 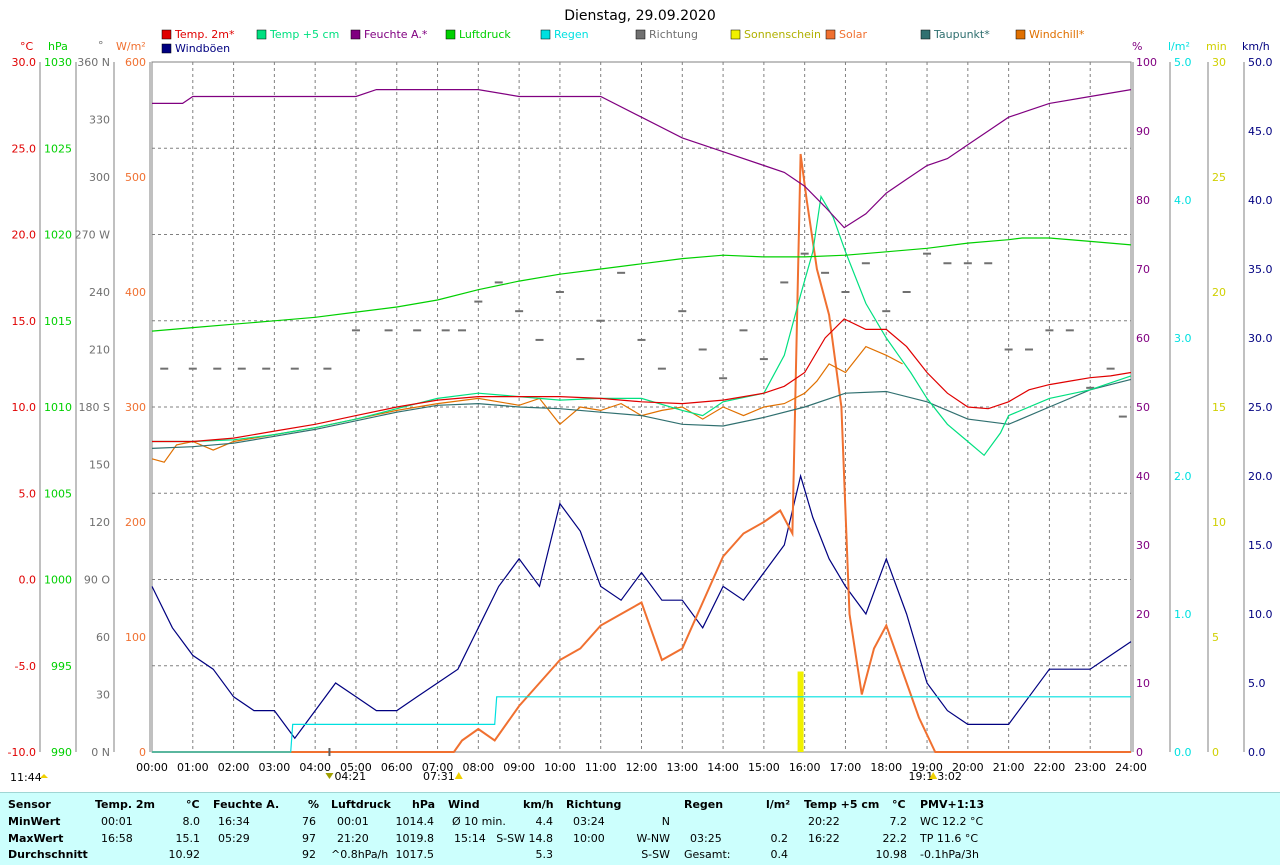 What do you see at coordinates (949, 776) in the screenshot?
I see `moonrise-label: 3:02` at bounding box center [949, 776].